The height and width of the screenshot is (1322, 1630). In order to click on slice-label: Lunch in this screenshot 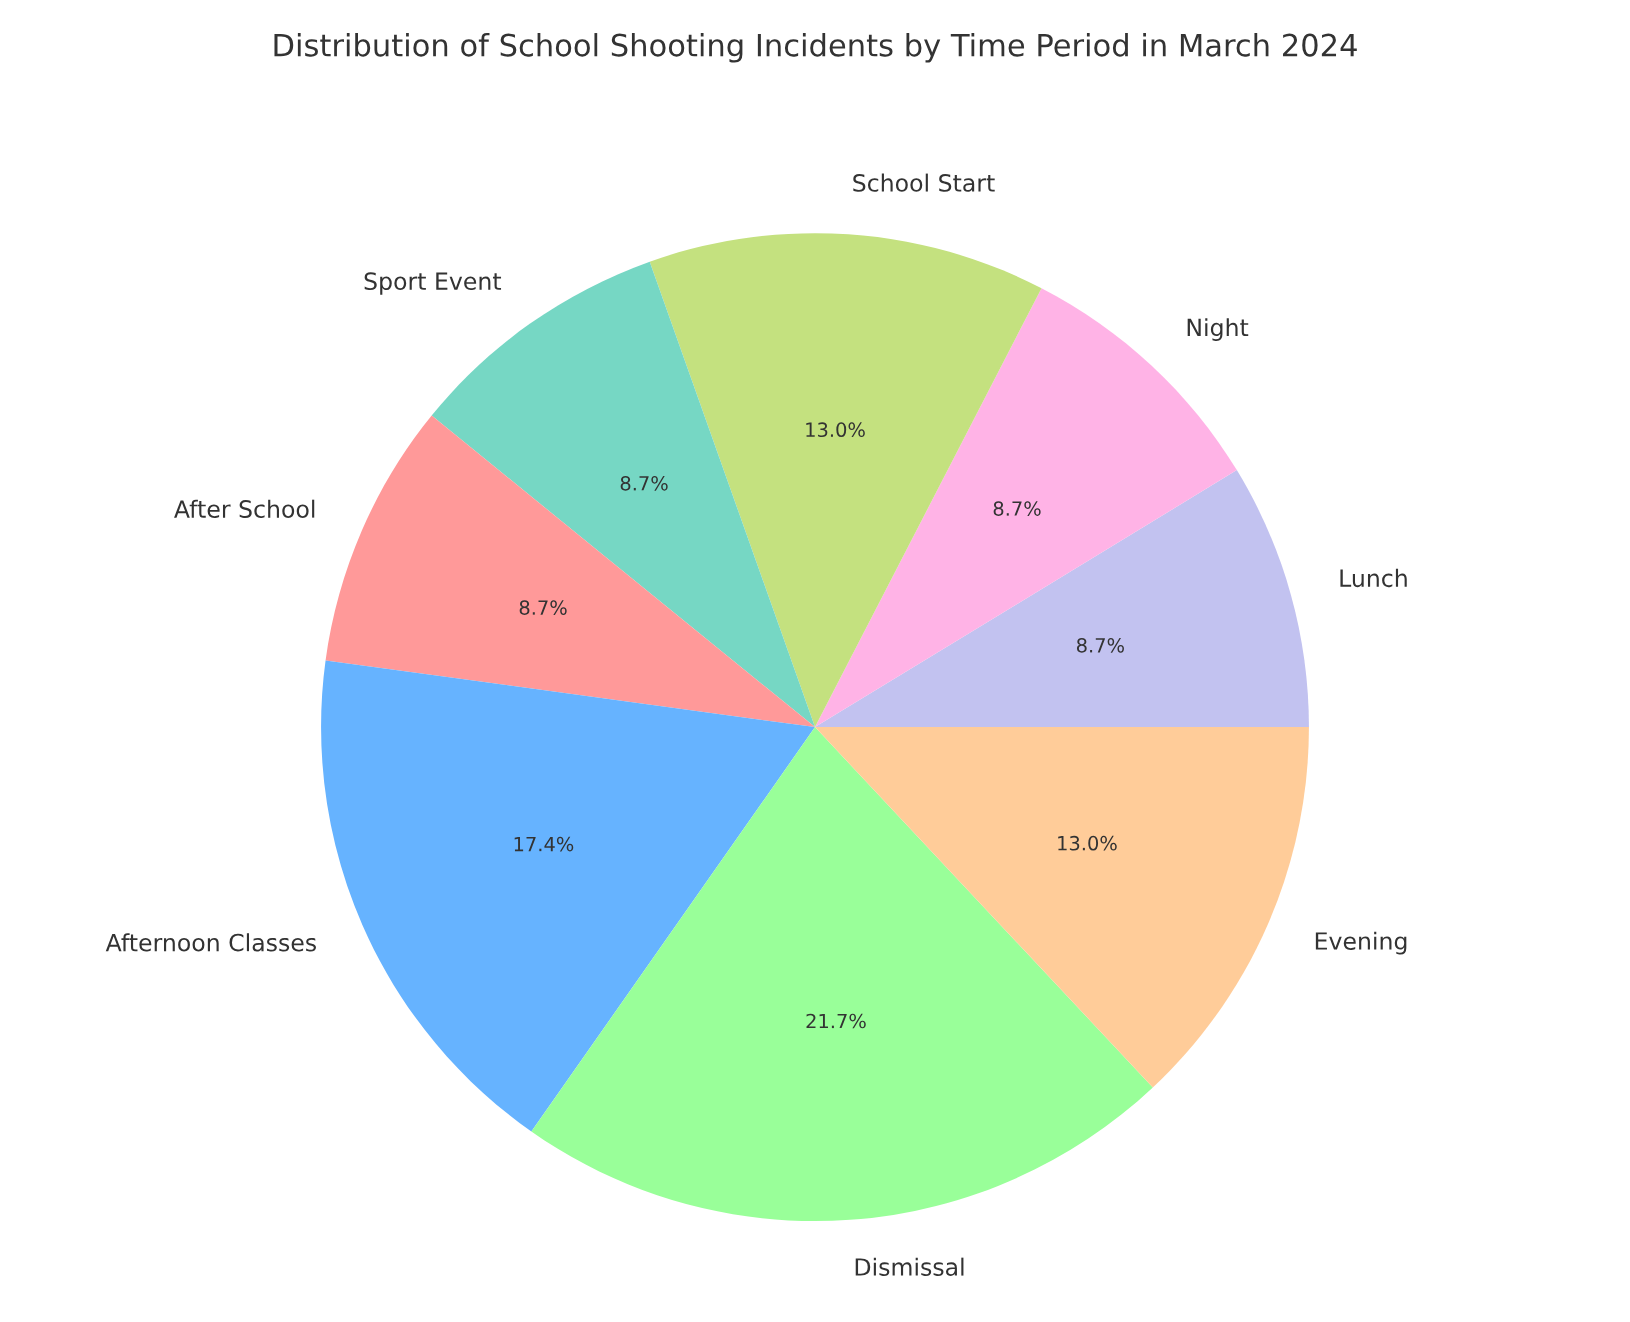, I will do `click(1373, 578)`.